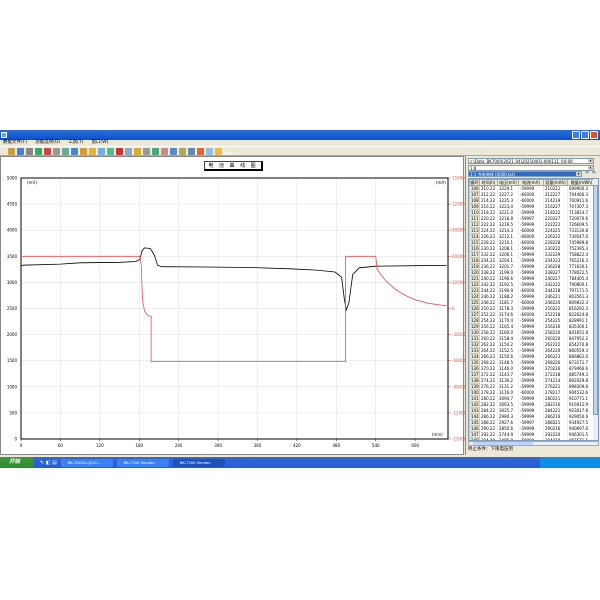 Image resolution: width=600 pixels, height=600 pixels. I want to click on table-row: 143 284.22 3025.7 -59999 284221 923017.8, so click(532, 410).